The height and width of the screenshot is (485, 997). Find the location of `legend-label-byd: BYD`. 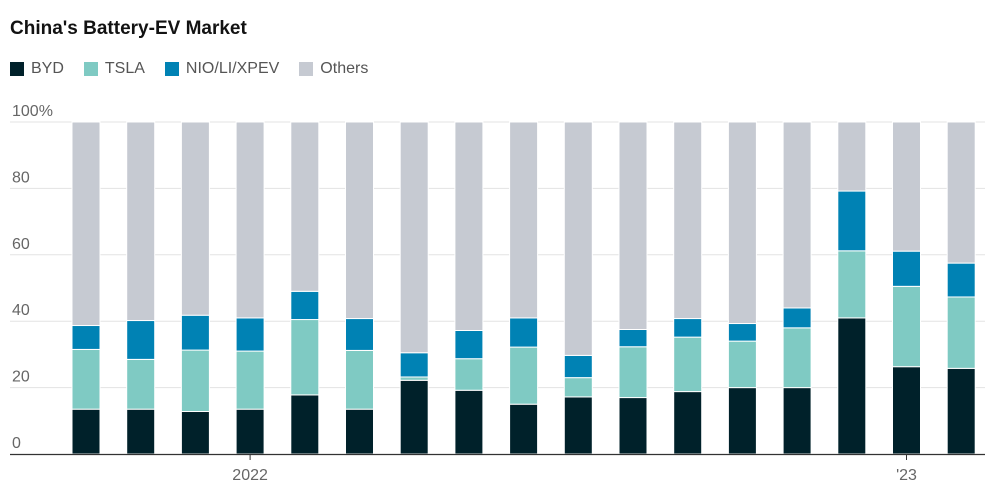

legend-label-byd: BYD is located at coordinates (47, 68).